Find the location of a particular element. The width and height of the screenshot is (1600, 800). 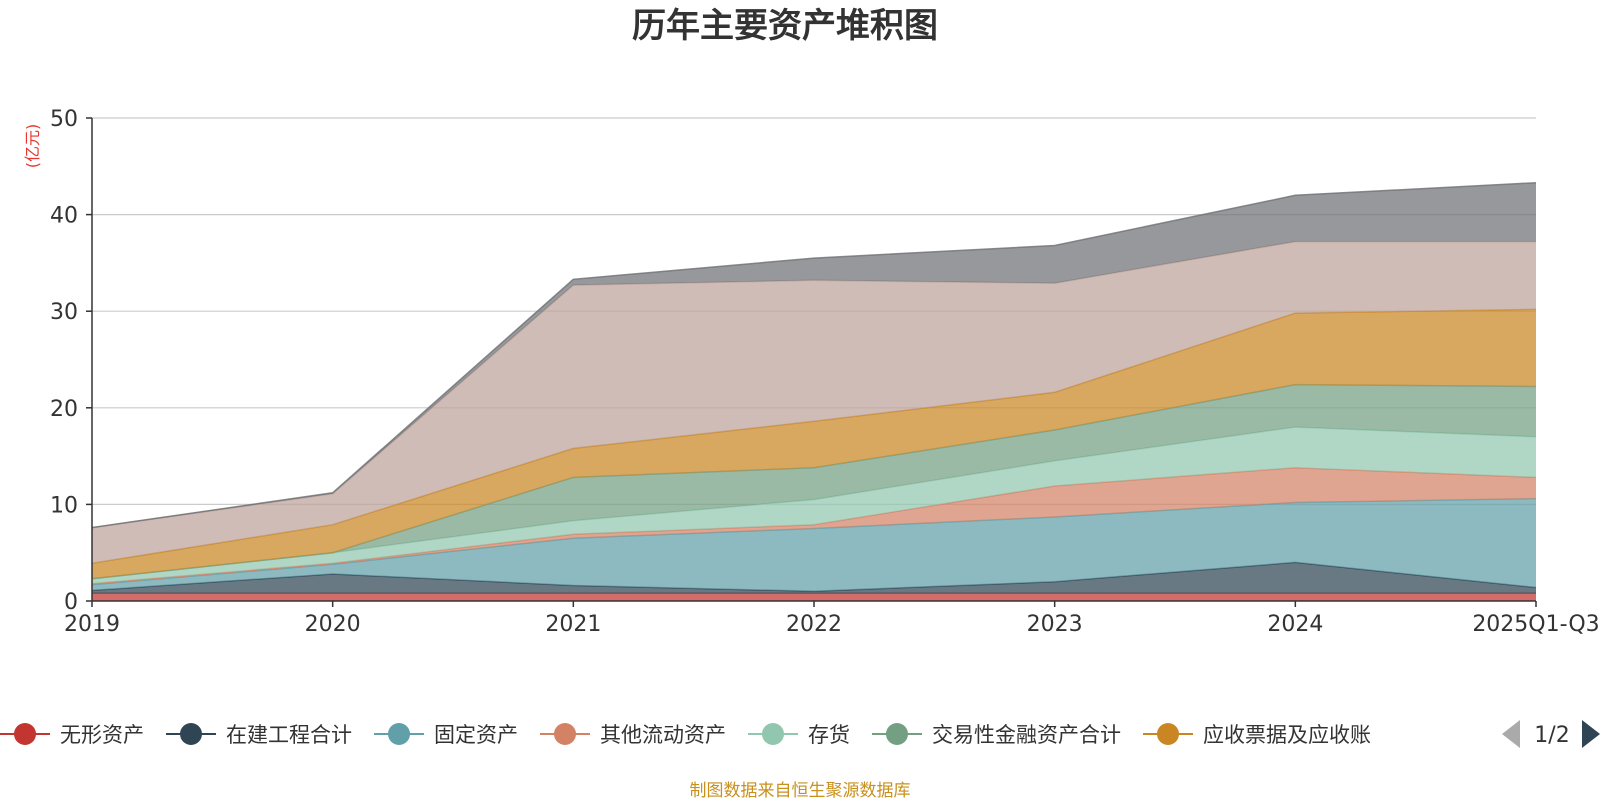

legend-label: 存货 is located at coordinates (829, 735).